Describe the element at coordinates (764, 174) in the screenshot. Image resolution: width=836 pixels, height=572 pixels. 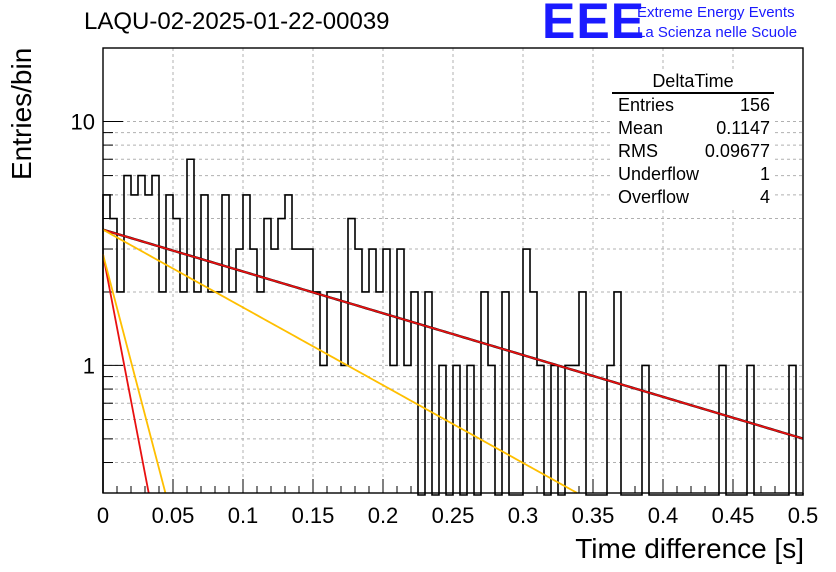
I see `stats-value: 1` at that location.